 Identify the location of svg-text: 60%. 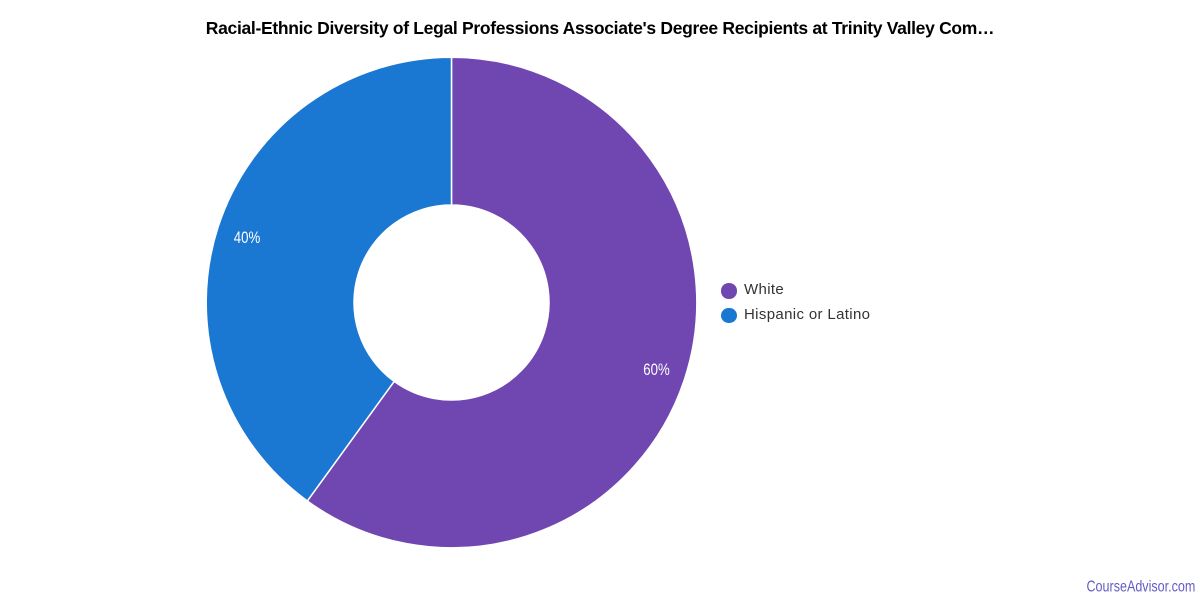
(656, 369).